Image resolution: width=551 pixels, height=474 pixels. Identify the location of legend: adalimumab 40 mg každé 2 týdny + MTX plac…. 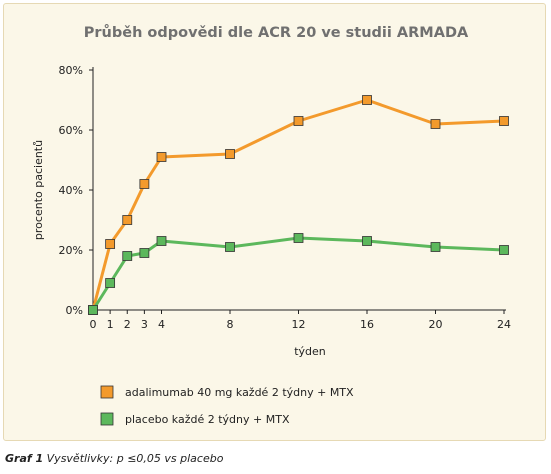
(227, 405).